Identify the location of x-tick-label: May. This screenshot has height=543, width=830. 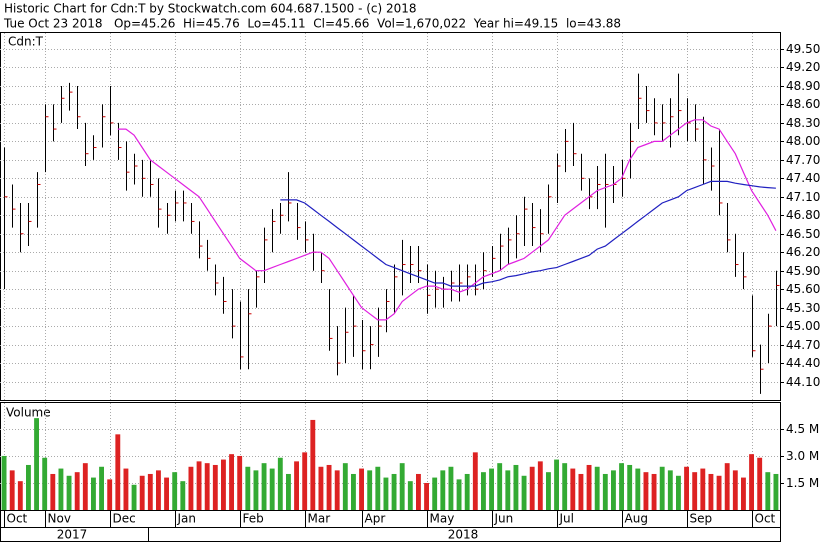
(442, 519).